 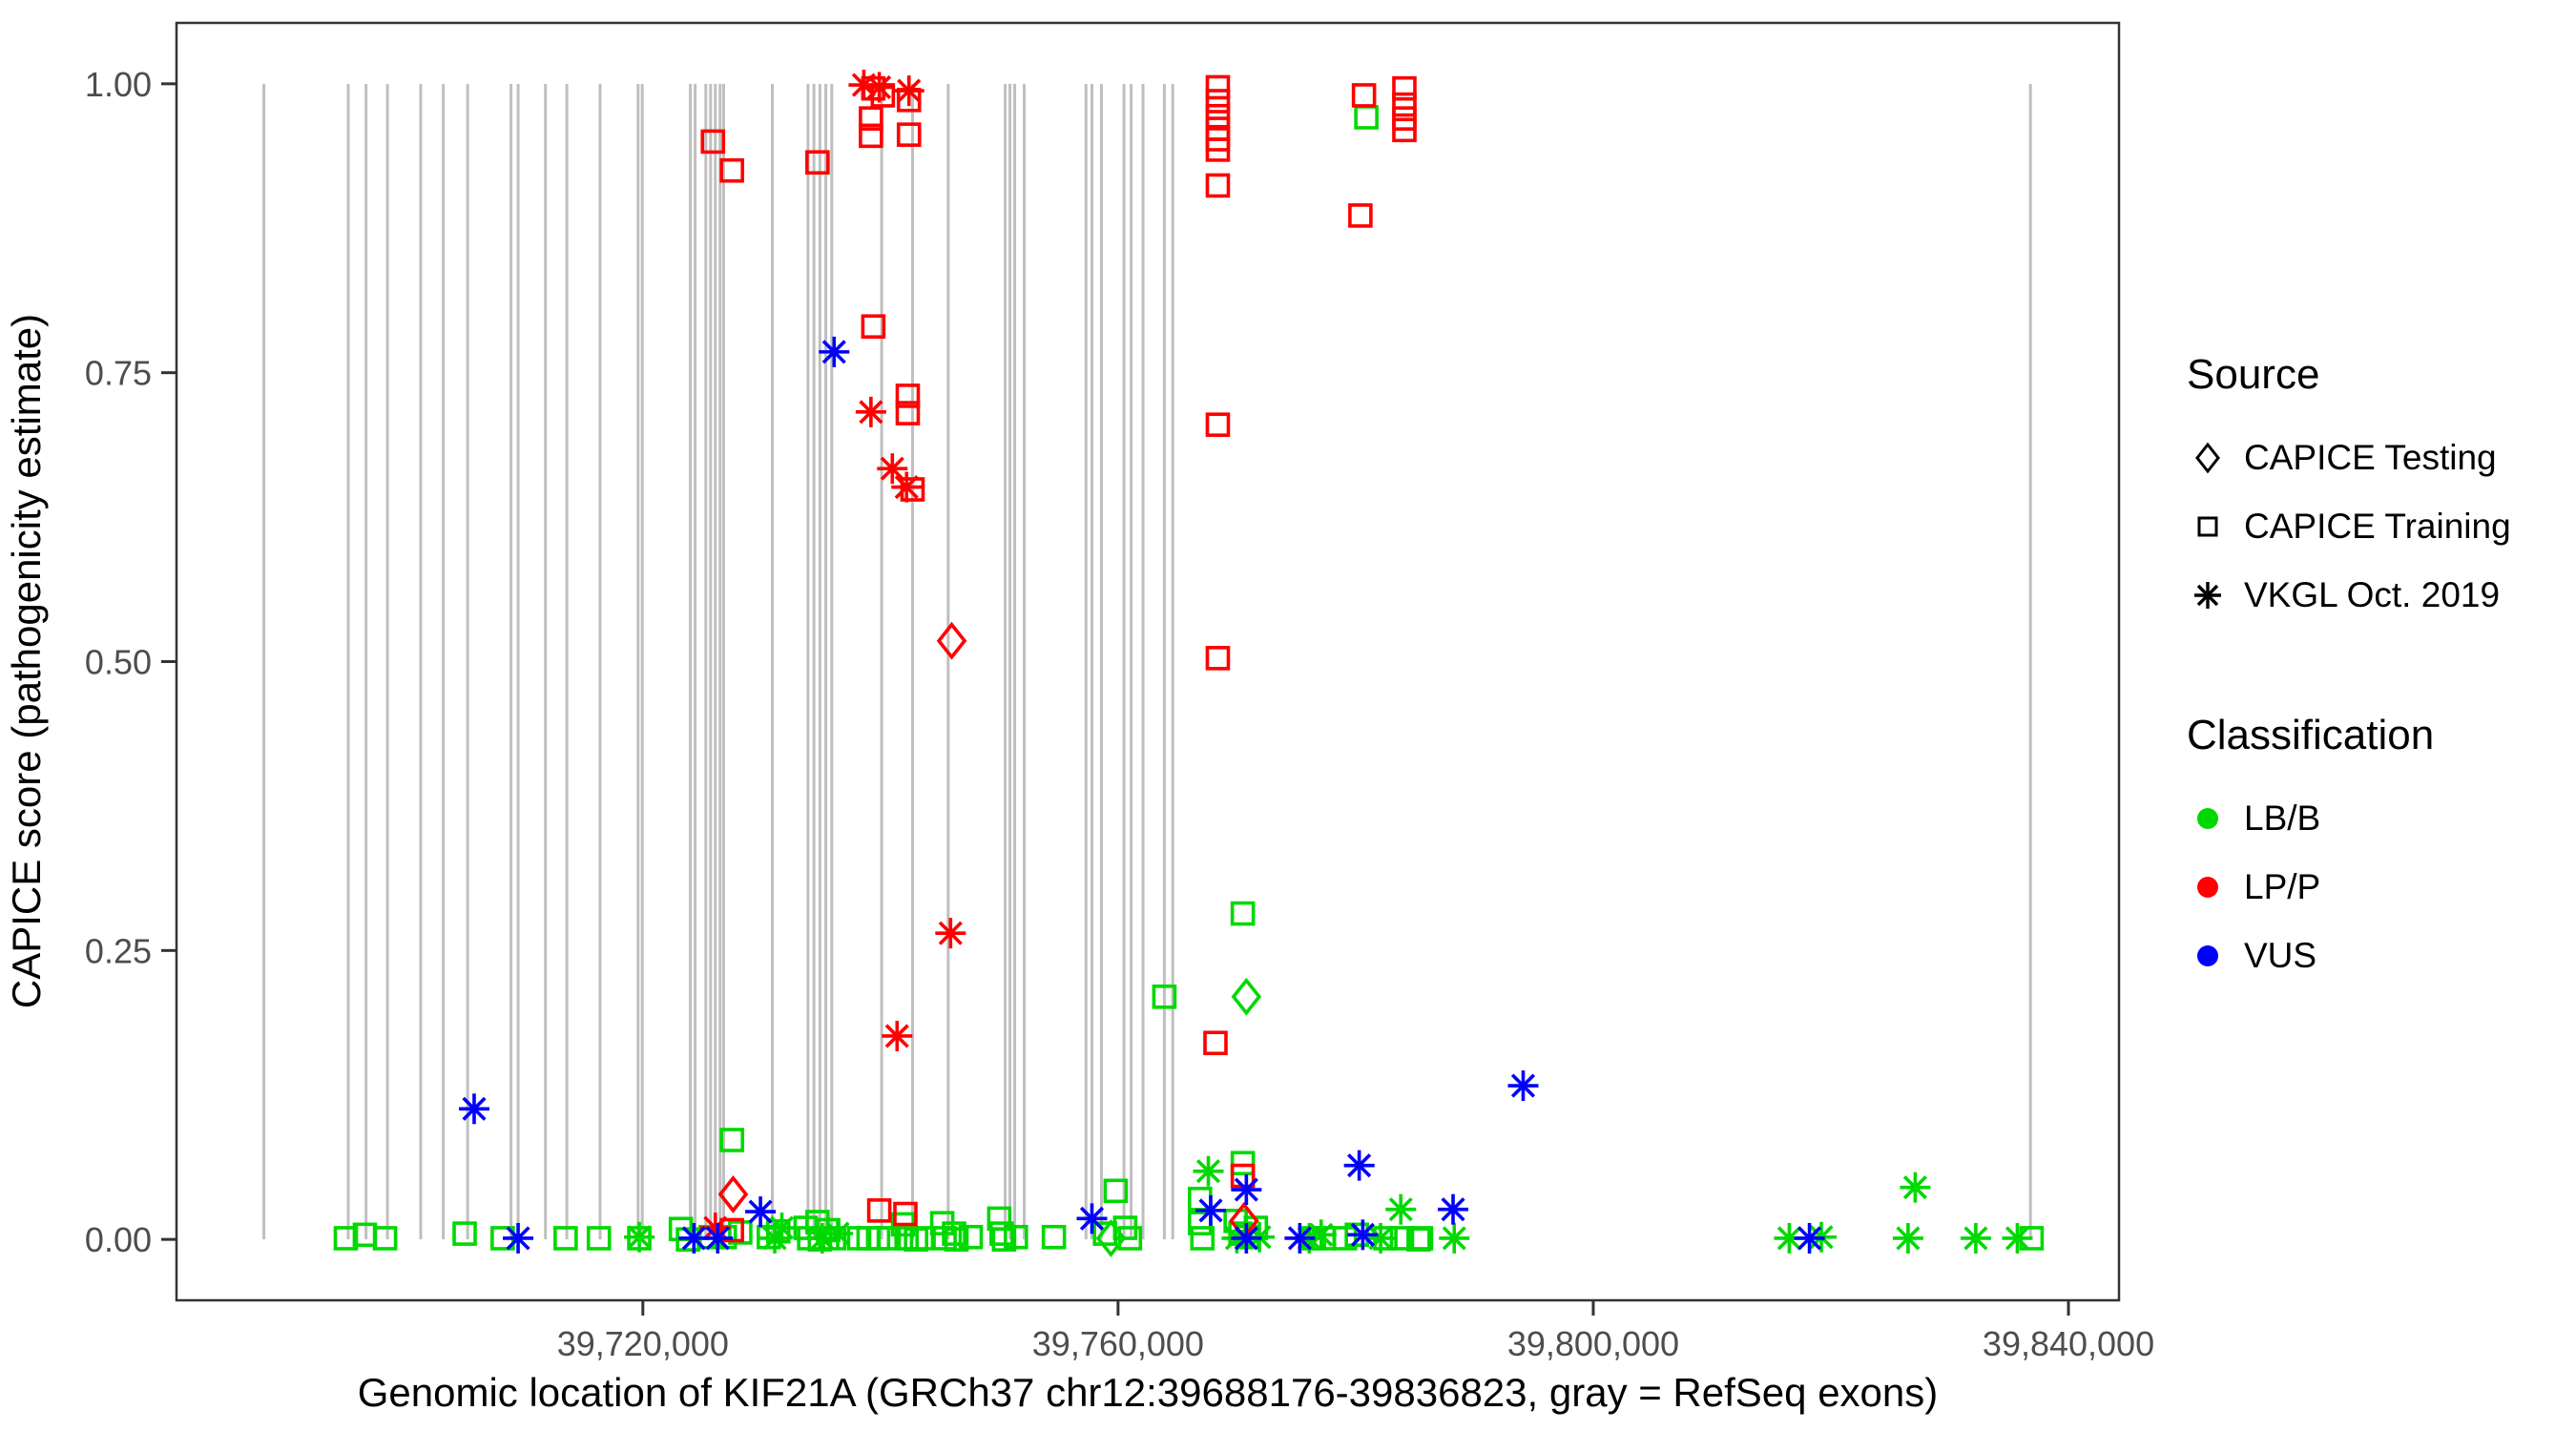 What do you see at coordinates (2370, 457) in the screenshot?
I see `legend-item-label: CAPICE Testing` at bounding box center [2370, 457].